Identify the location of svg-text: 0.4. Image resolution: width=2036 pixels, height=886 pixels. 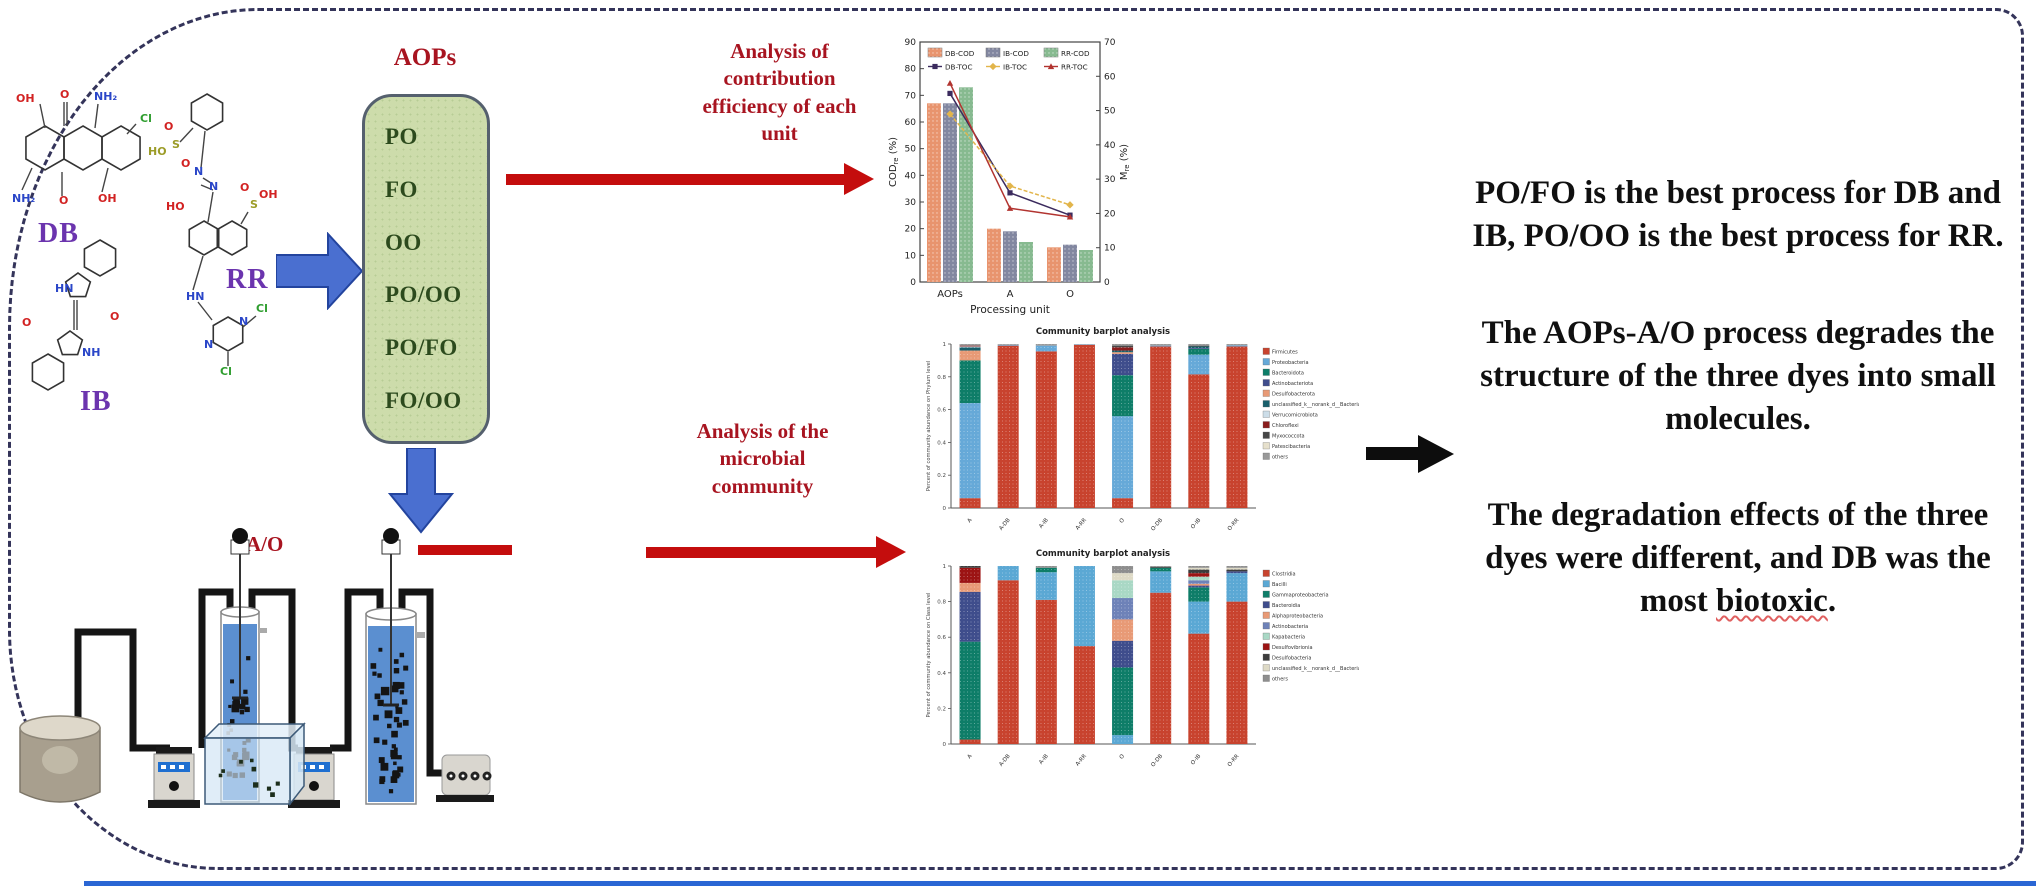
(941, 443).